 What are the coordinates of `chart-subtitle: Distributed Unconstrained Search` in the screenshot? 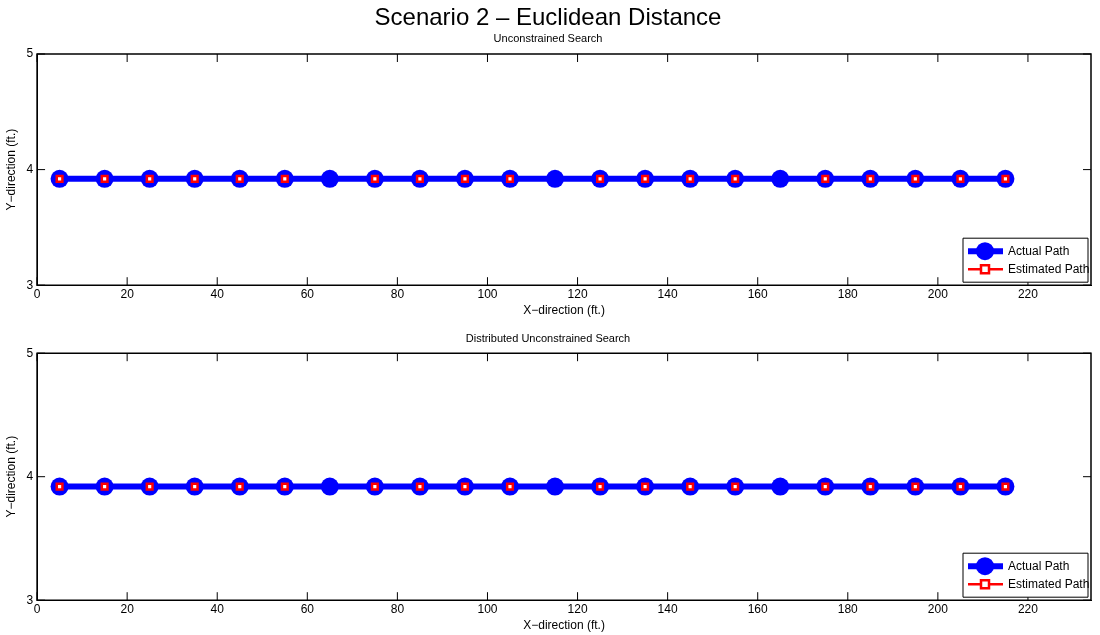 It's located at (548, 337).